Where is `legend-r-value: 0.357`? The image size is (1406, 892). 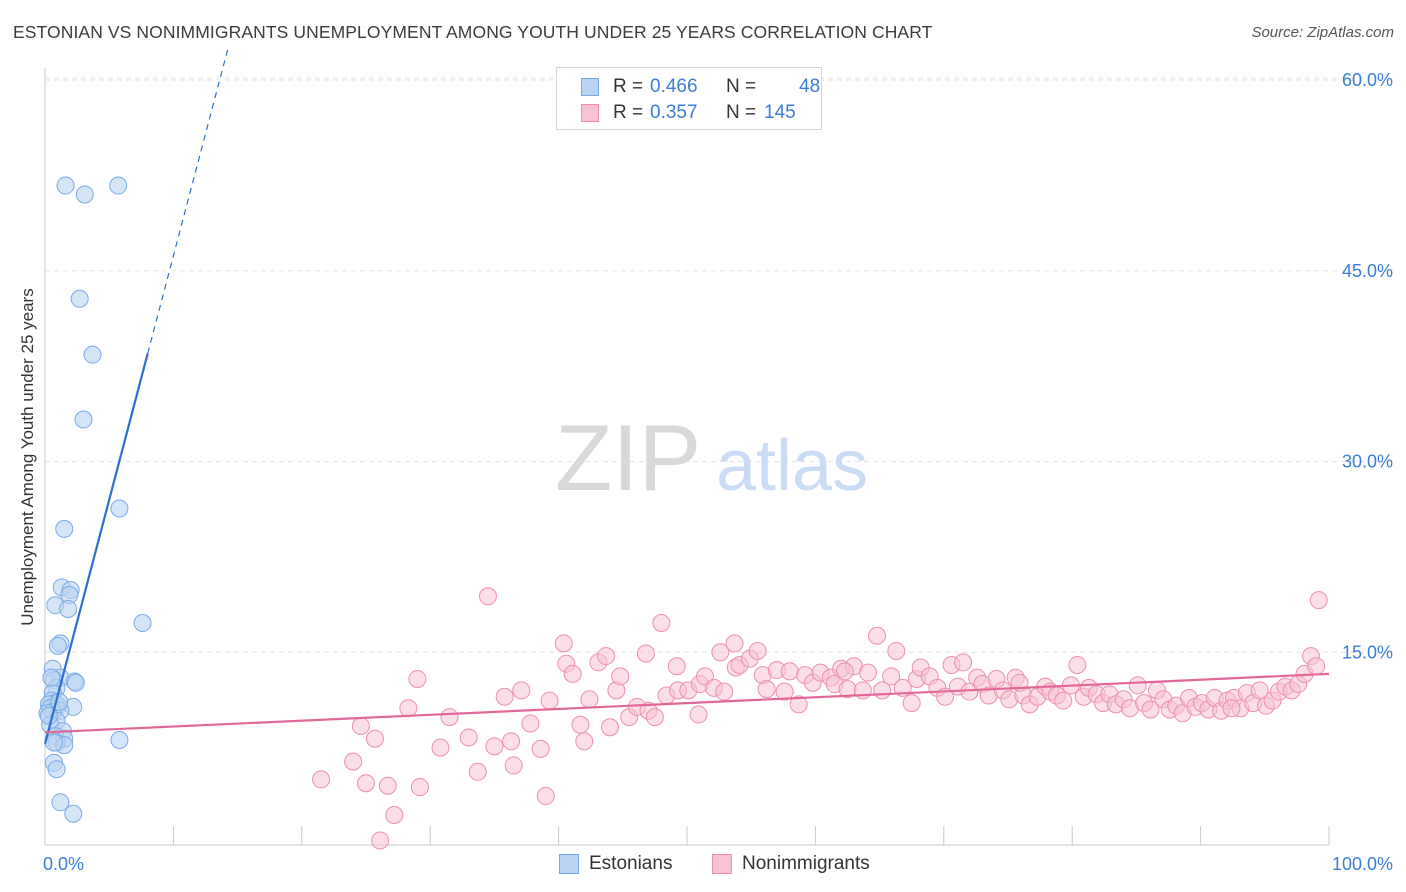 legend-r-value: 0.357 is located at coordinates (674, 112).